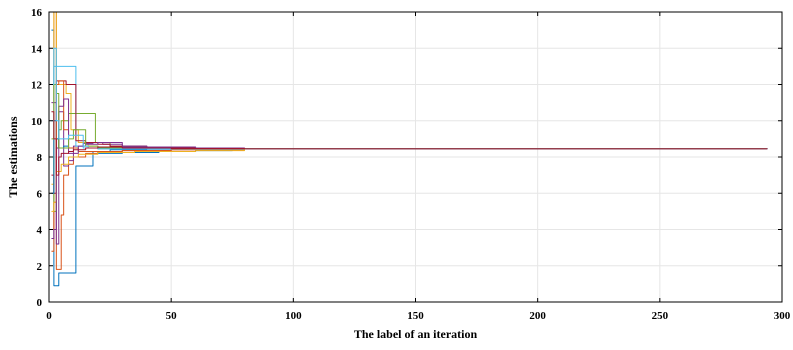  I want to click on y-tick-label: 16, so click(37, 13).